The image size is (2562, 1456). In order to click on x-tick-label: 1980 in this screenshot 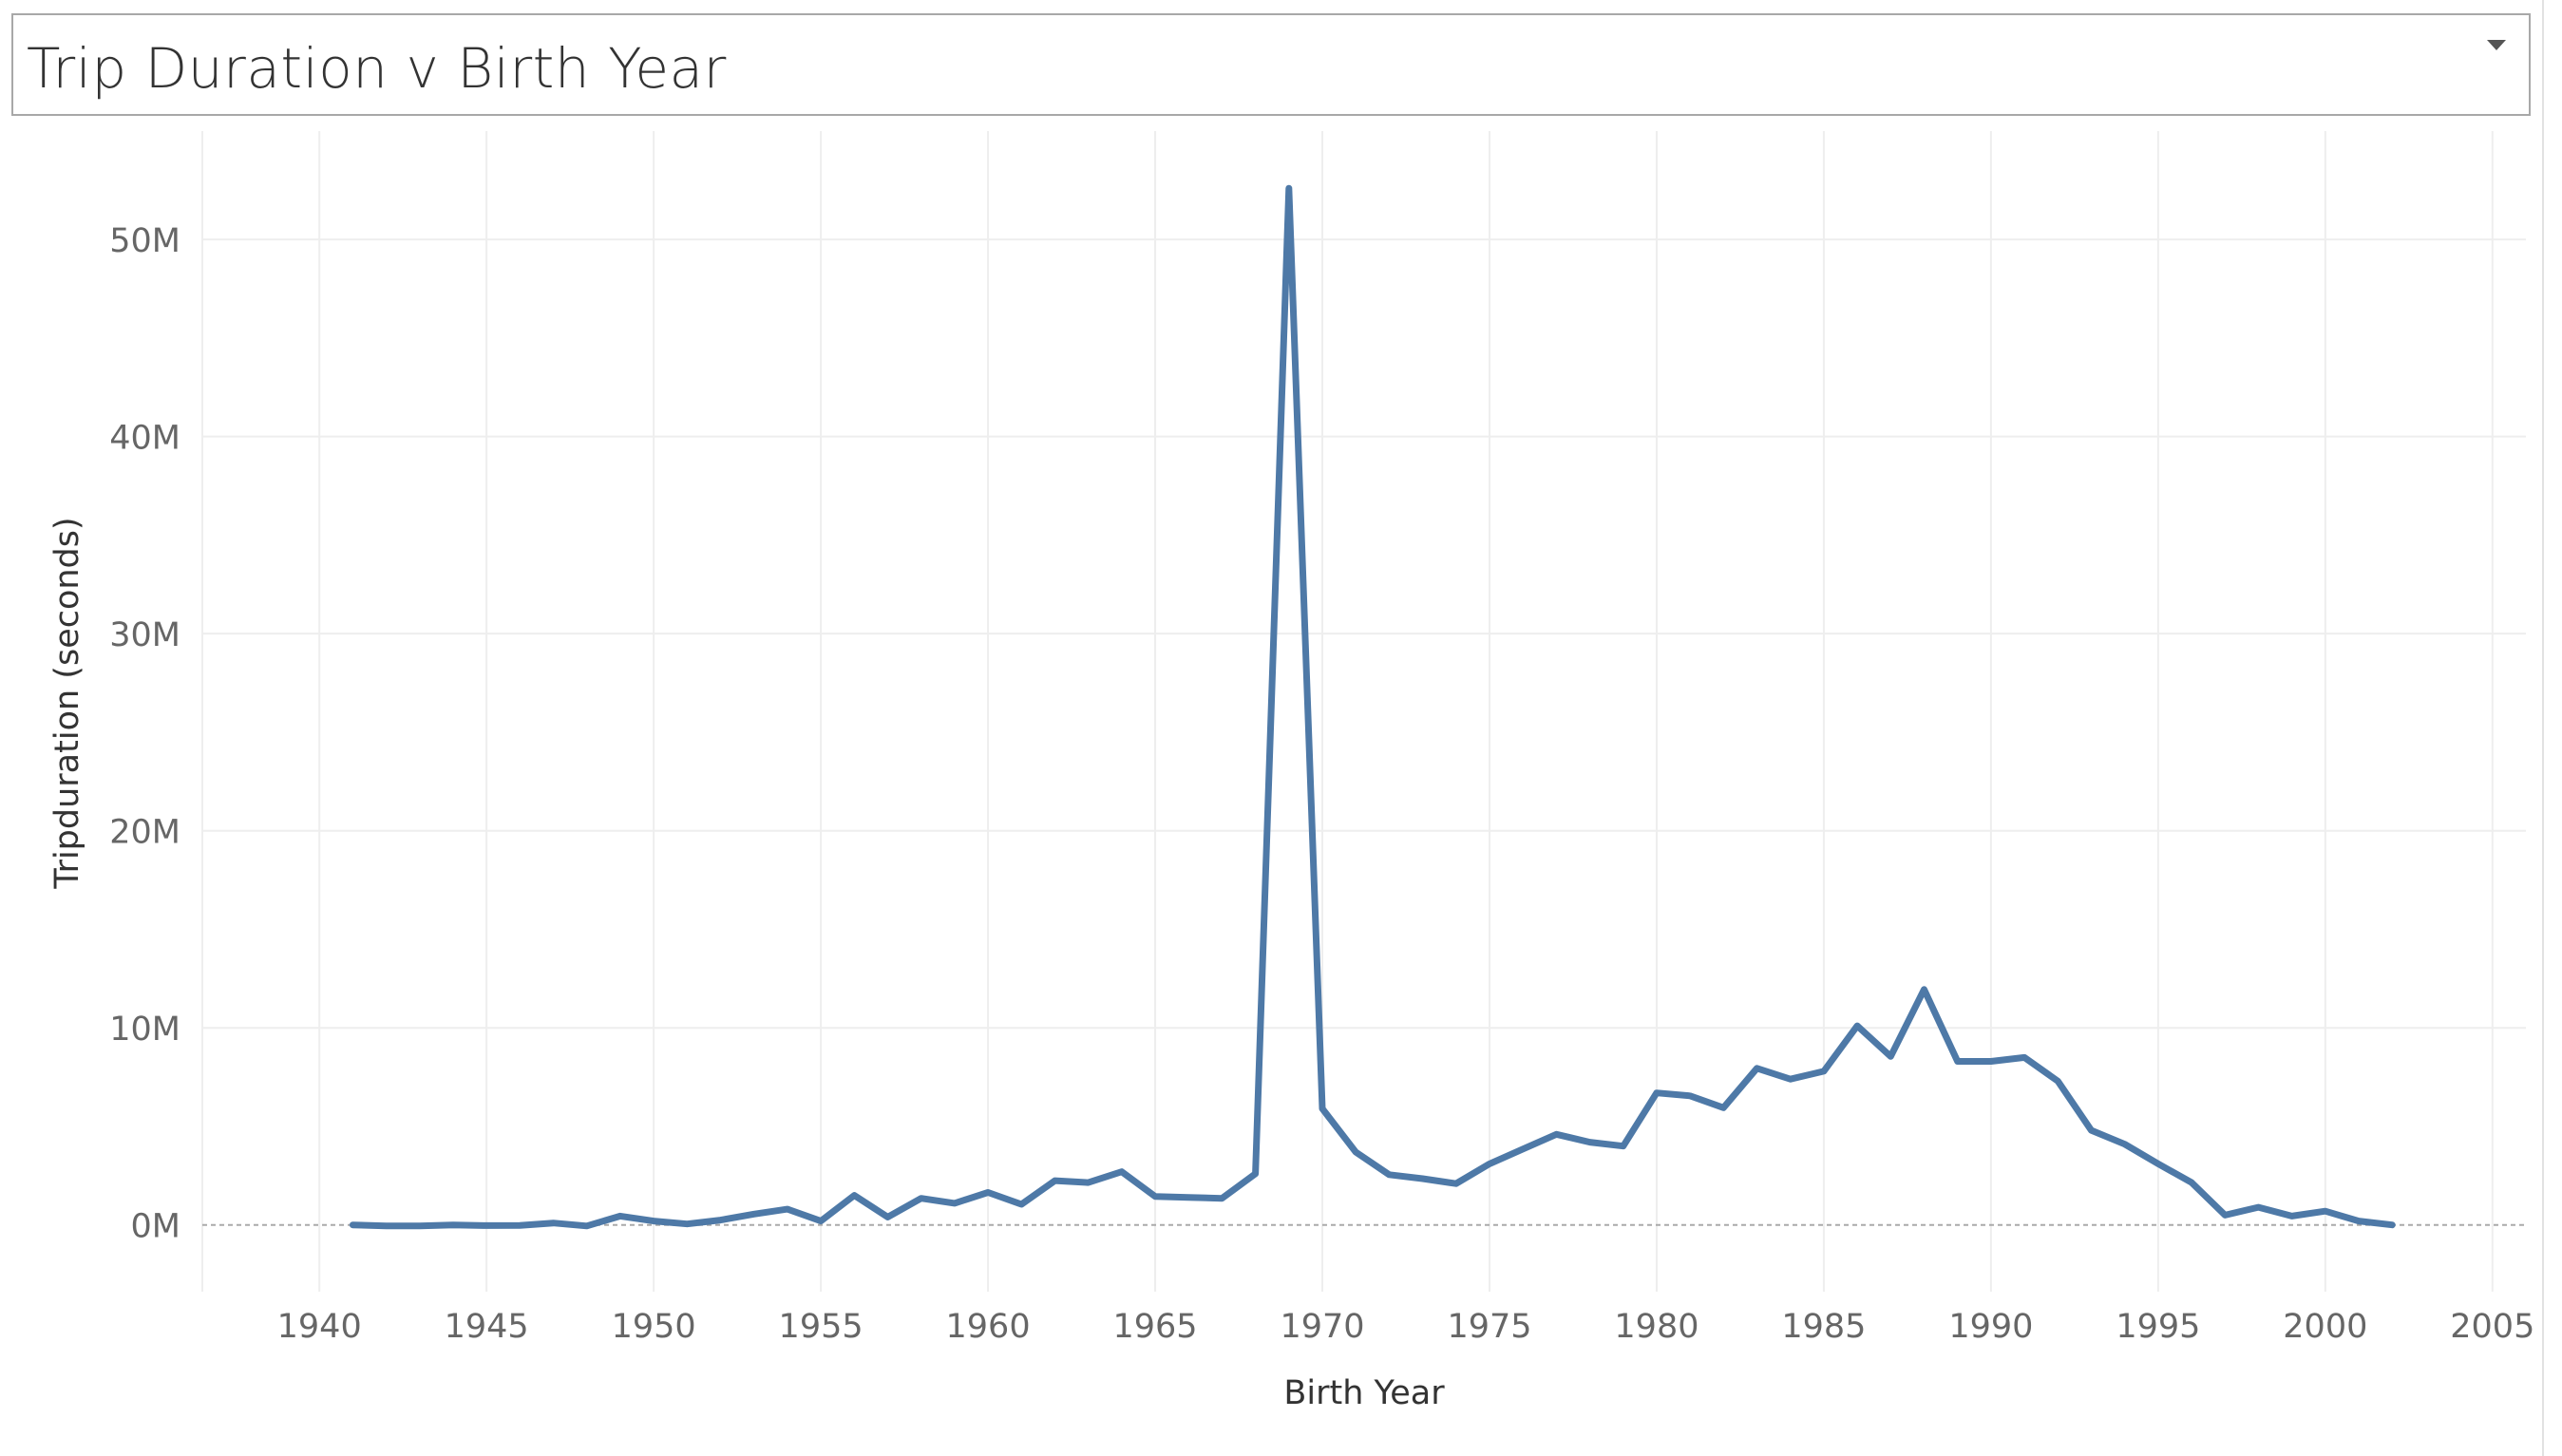, I will do `click(1656, 1327)`.